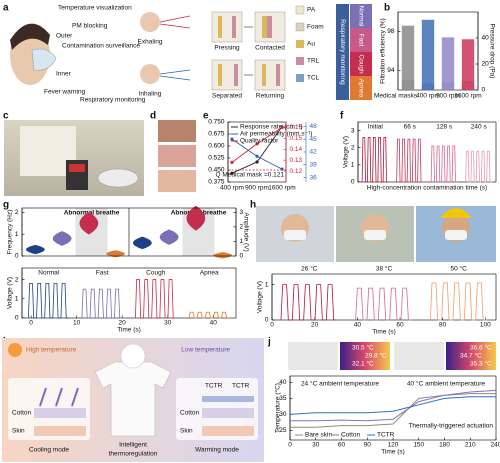  I want to click on ring-label: Normal, so click(360, 17).